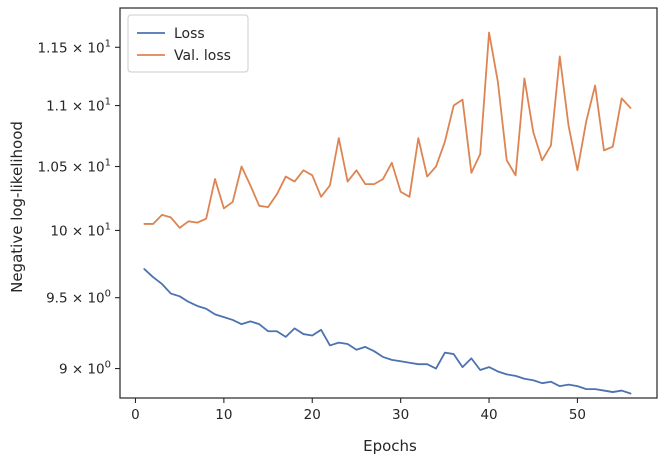 Image resolution: width=667 pixels, height=463 pixels. I want to click on y-tick-label: 1.05 × 10¹, so click(74, 167).